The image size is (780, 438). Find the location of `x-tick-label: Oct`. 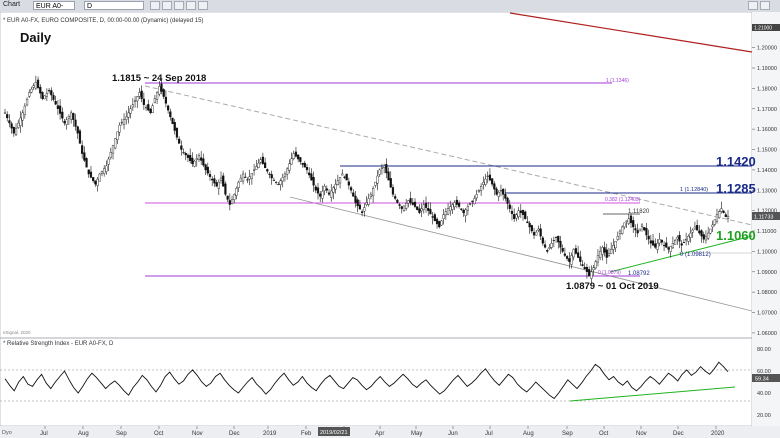

x-tick-label: Oct is located at coordinates (159, 434).